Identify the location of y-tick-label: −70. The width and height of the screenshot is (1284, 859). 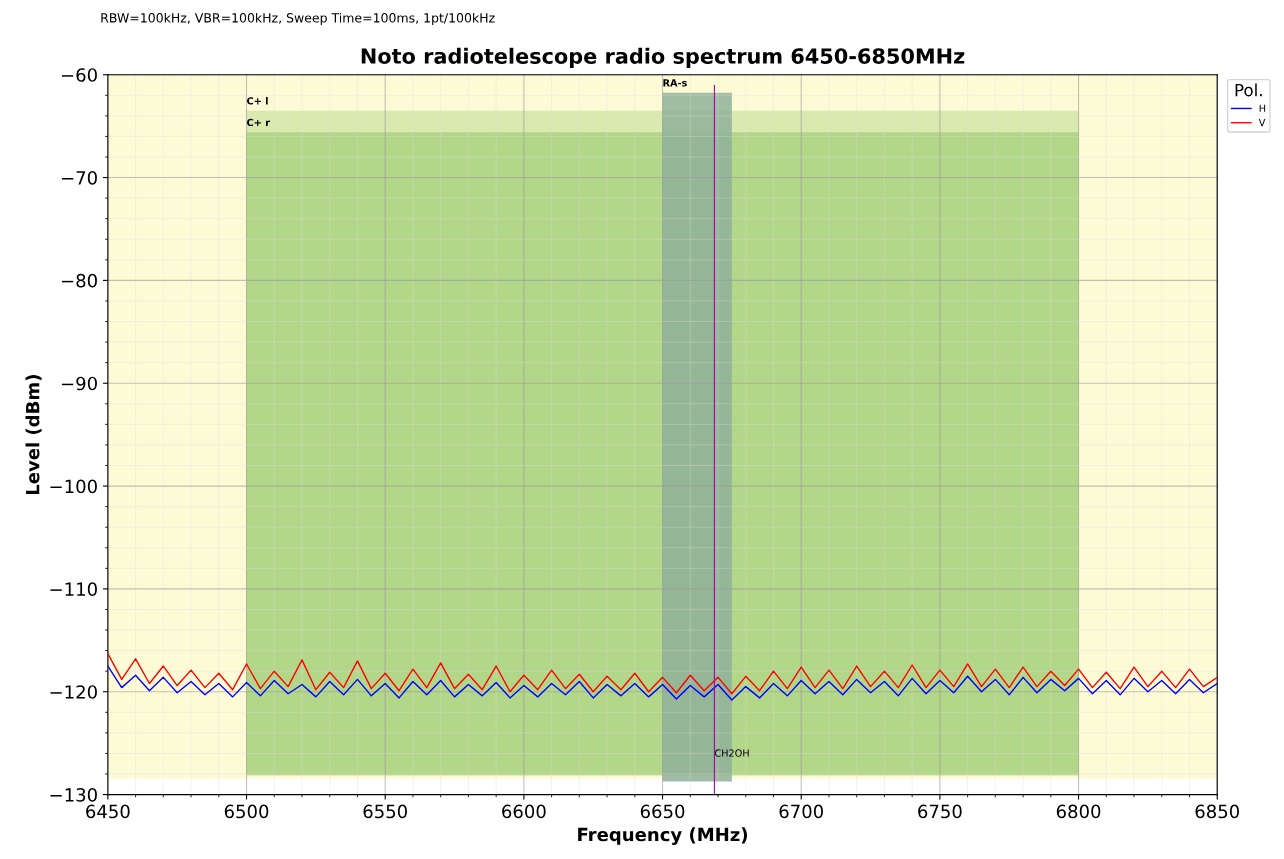
(79, 178).